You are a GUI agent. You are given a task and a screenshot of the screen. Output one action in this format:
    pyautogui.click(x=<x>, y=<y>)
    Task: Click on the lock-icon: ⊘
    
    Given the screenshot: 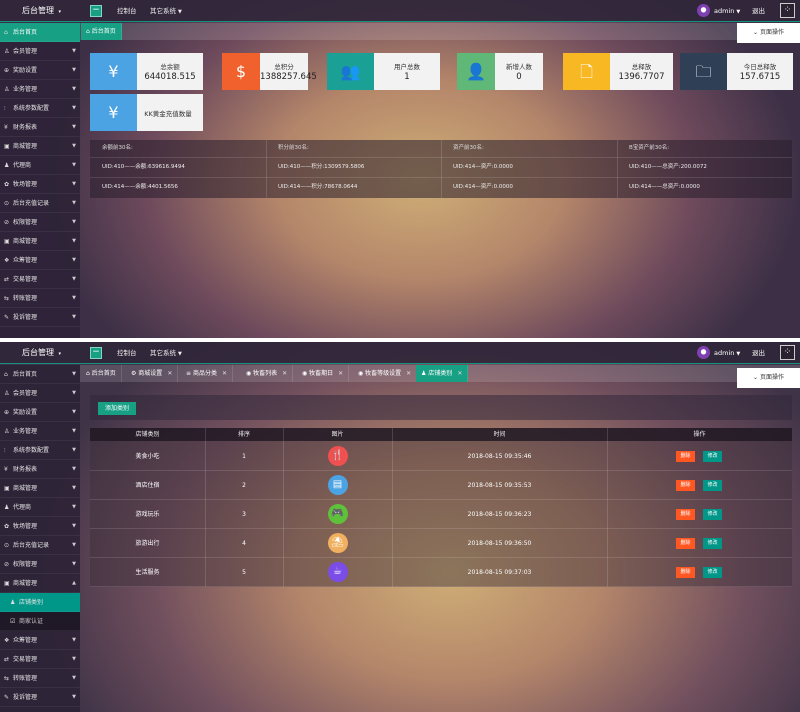 What is the action you would take?
    pyautogui.click(x=7, y=222)
    